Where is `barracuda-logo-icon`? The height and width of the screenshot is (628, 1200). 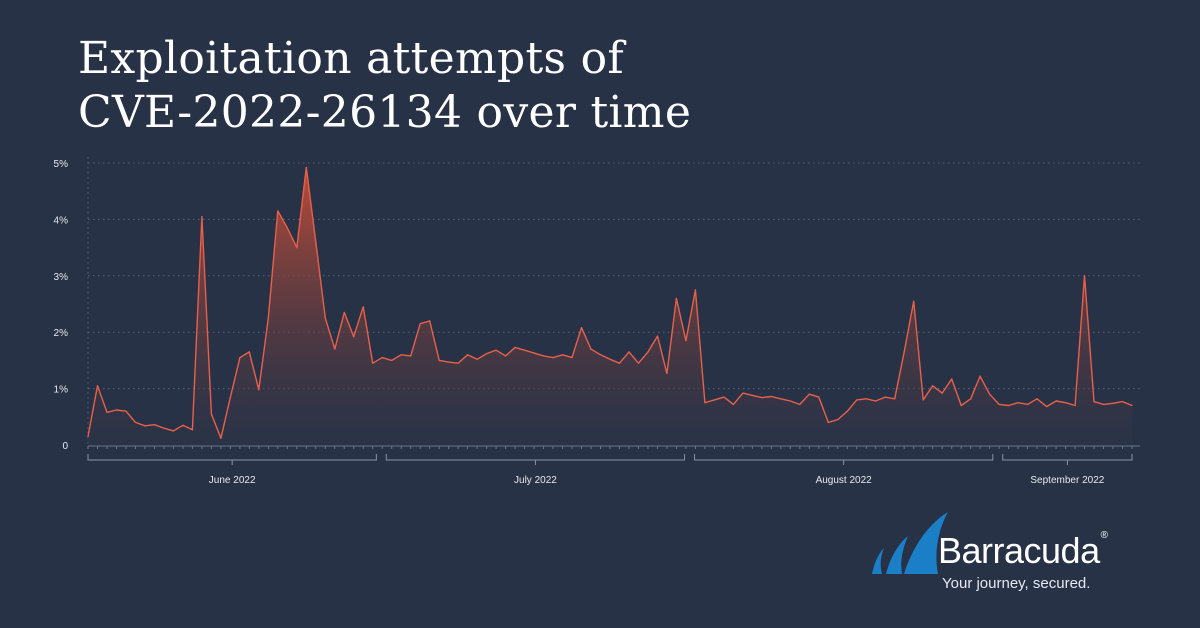
barracuda-logo-icon is located at coordinates (910, 543).